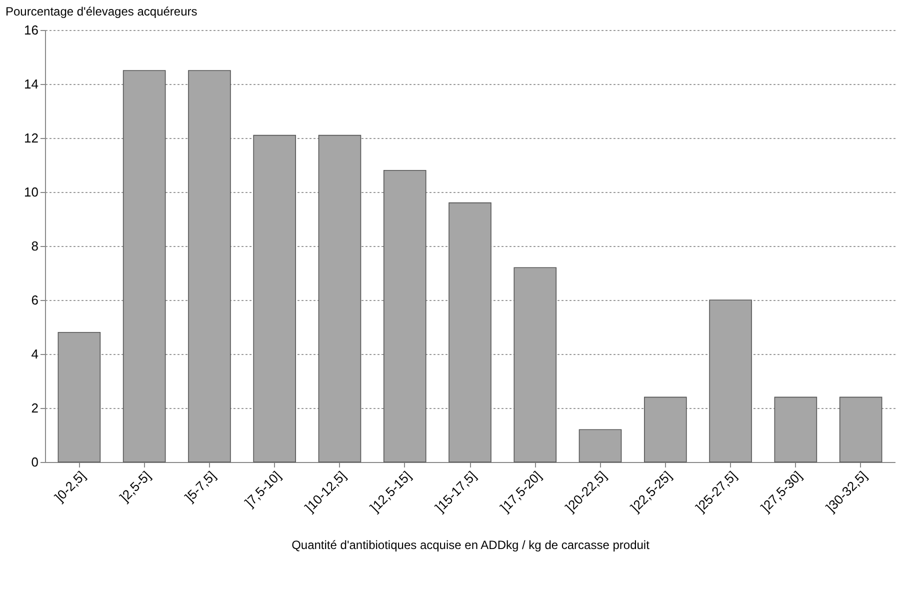 The image size is (904, 597). What do you see at coordinates (34, 408) in the screenshot?
I see `y-tick-label: 2` at bounding box center [34, 408].